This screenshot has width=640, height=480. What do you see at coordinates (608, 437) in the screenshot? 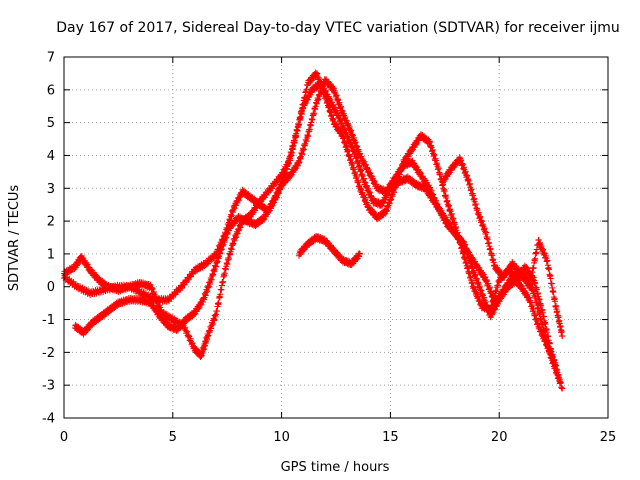
I see `x-tick-label: 25` at bounding box center [608, 437].